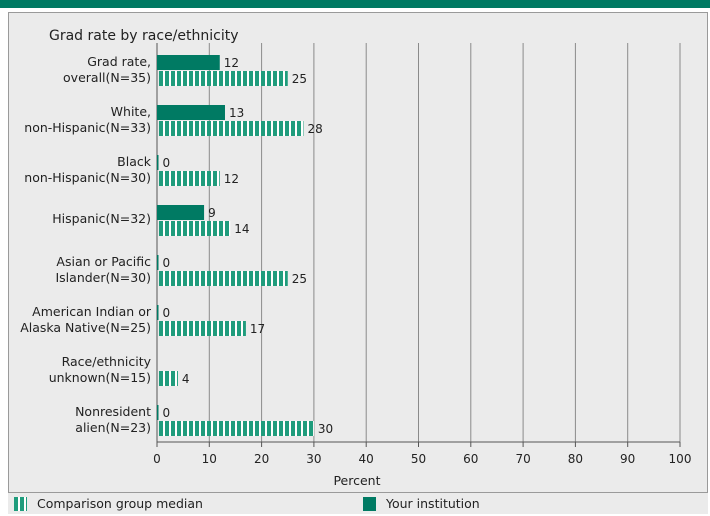  Describe the element at coordinates (119, 61) in the screenshot. I see `category-label-line: Grad rate,` at that location.